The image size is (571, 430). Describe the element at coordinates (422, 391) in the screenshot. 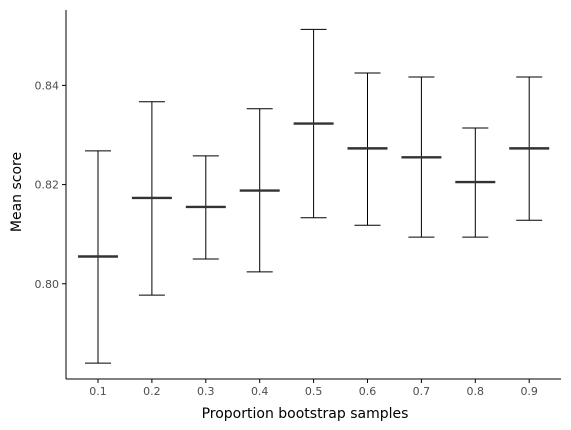

I see `x-tick-label: 0.7` at that location.